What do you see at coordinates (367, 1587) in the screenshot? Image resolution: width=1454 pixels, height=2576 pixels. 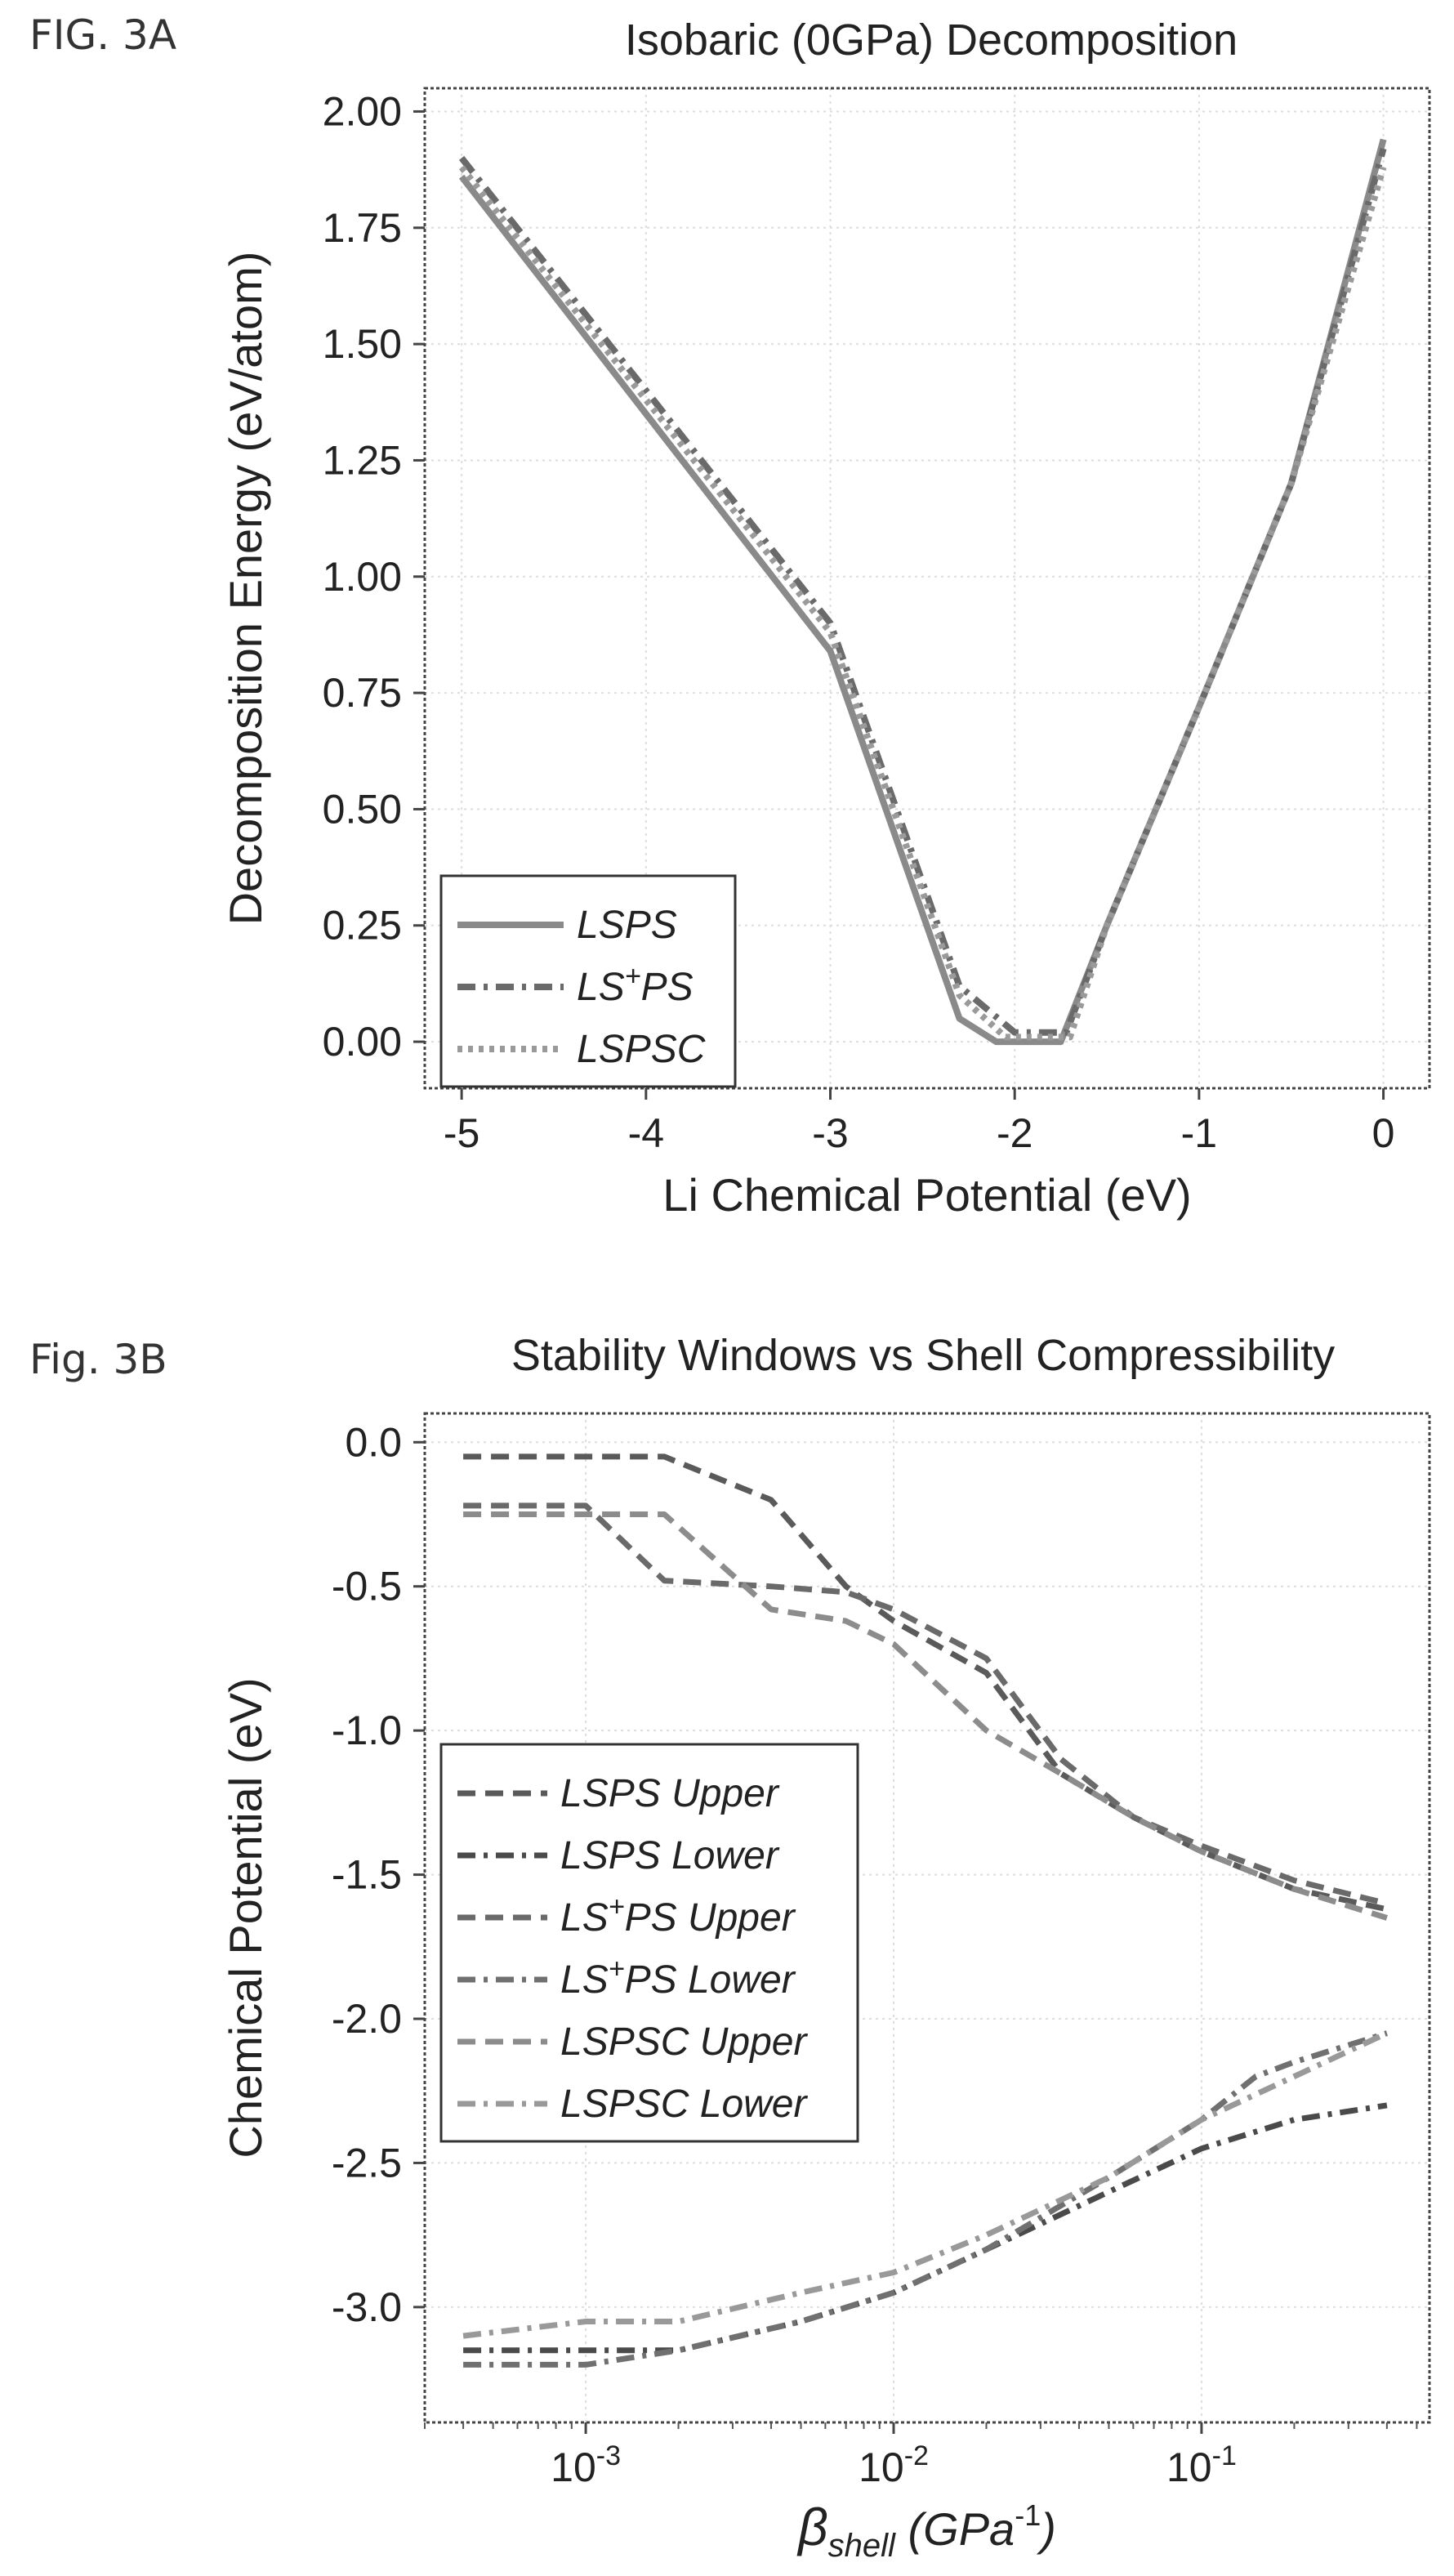 I see `y-tick-label: -0.5` at bounding box center [367, 1587].